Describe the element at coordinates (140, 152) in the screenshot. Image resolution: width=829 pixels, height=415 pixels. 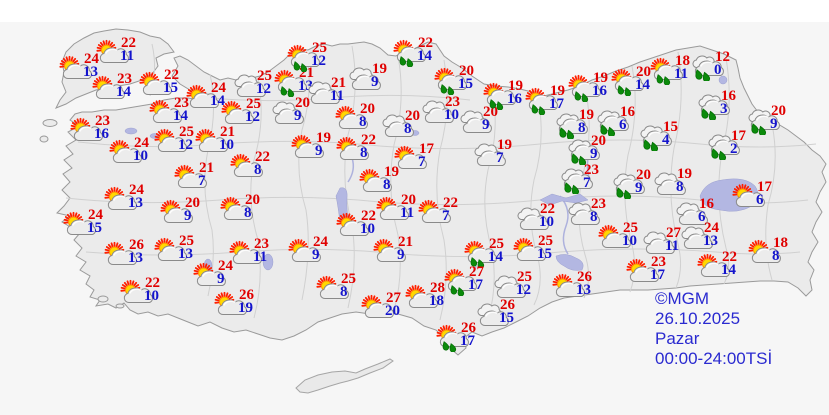
I see `weather-station: 24 10` at that location.